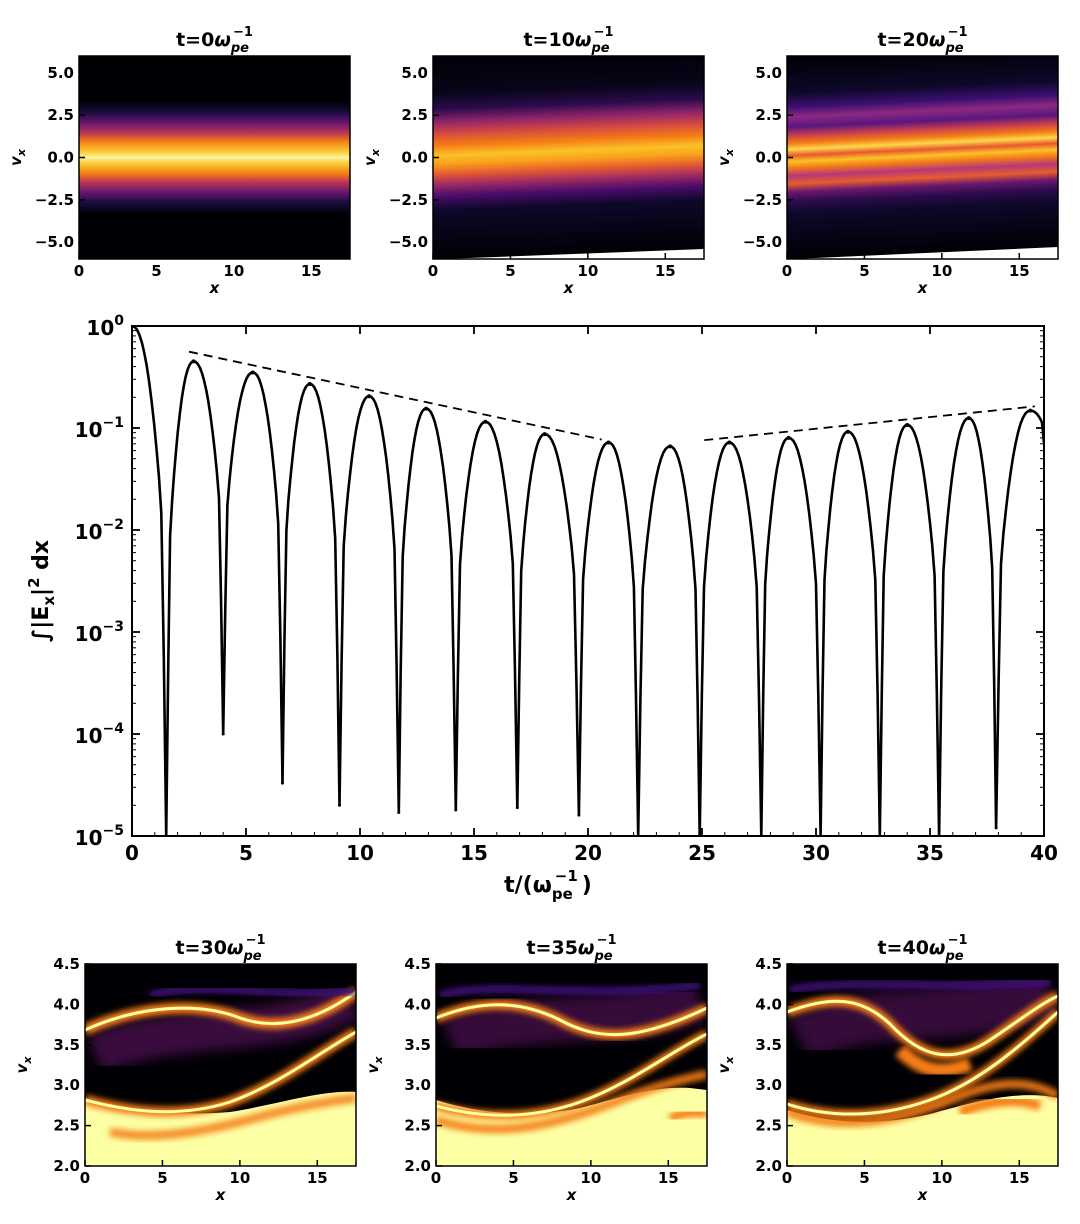  Describe the element at coordinates (360, 853) in the screenshot. I see `energy-x-tick-label: 10` at that location.